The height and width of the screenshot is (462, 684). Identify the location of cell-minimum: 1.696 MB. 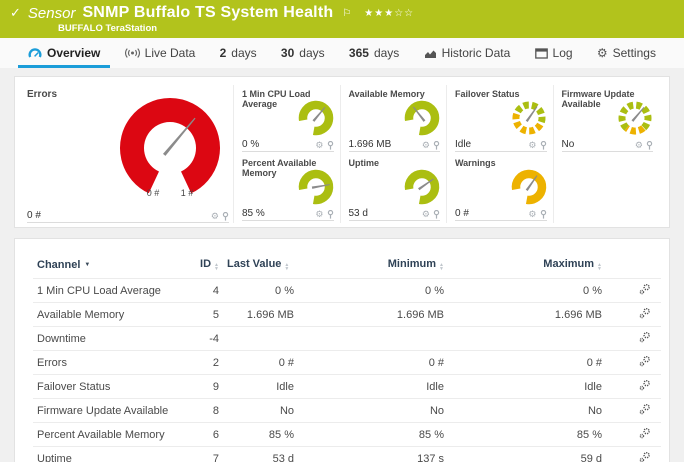
(373, 314).